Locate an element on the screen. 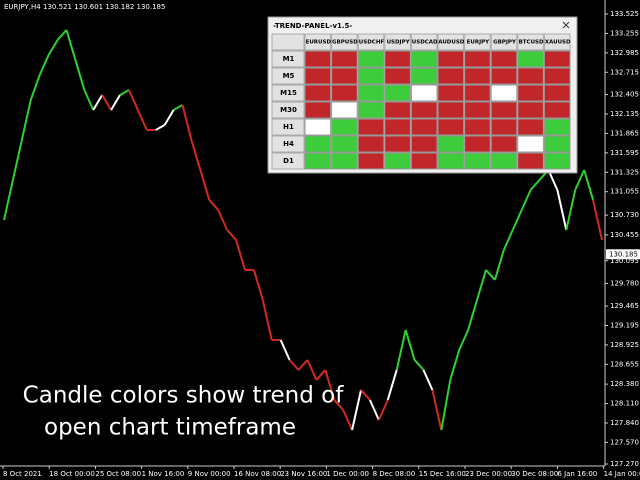  y-tick-label: 127.270 is located at coordinates (624, 464).